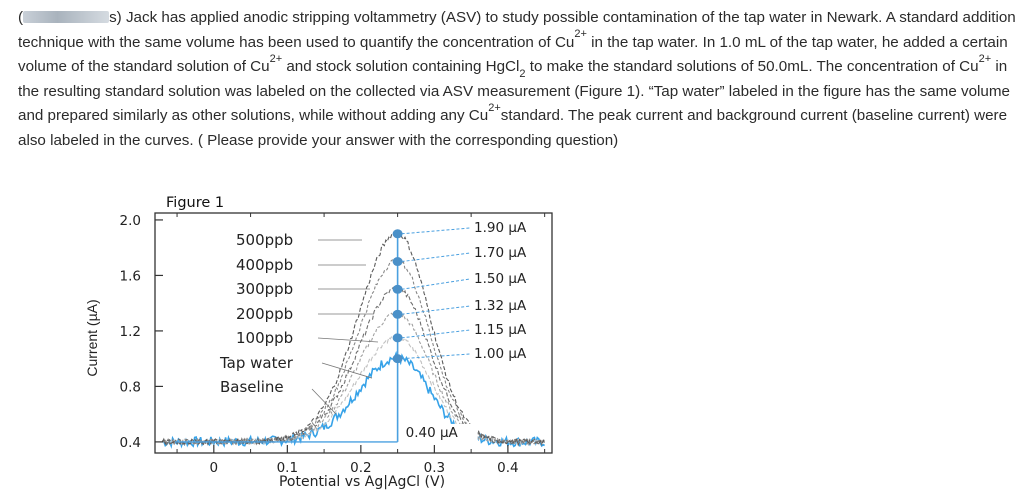 This screenshot has width=1032, height=502. Describe the element at coordinates (500, 306) in the screenshot. I see `peak-value-label: 1.32 µA` at that location.